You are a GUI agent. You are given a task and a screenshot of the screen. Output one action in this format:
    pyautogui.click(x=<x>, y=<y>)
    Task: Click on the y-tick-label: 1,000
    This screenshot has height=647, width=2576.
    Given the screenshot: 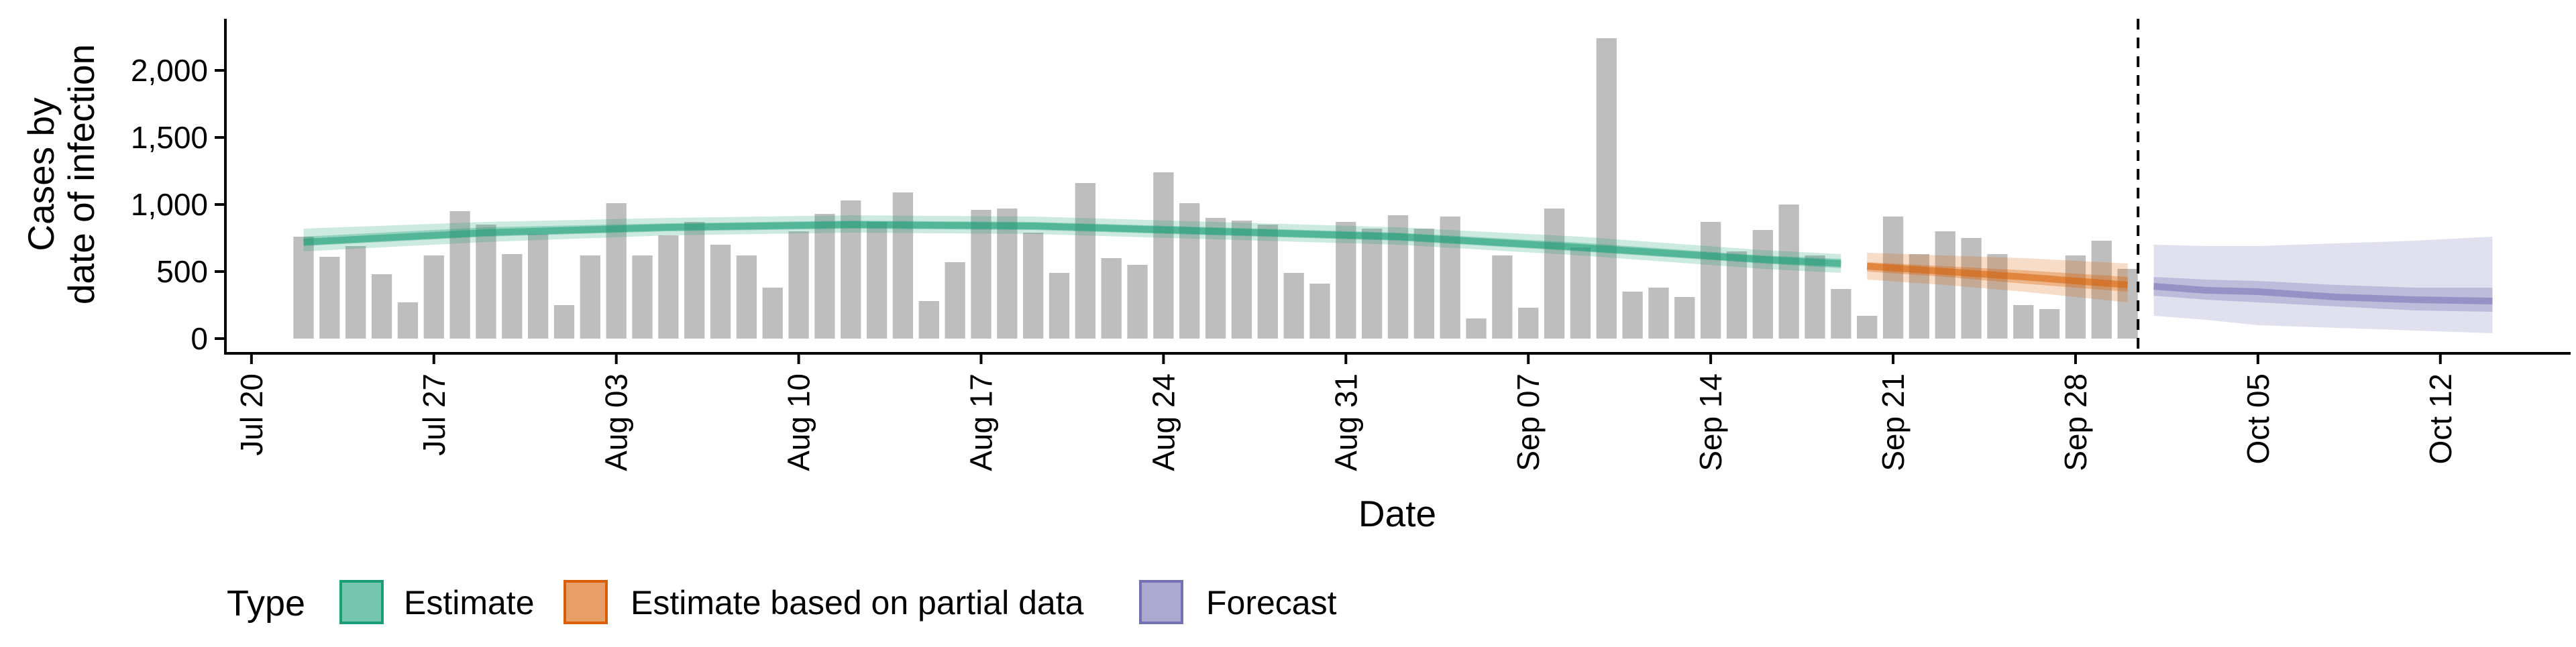 What is the action you would take?
    pyautogui.click(x=169, y=204)
    